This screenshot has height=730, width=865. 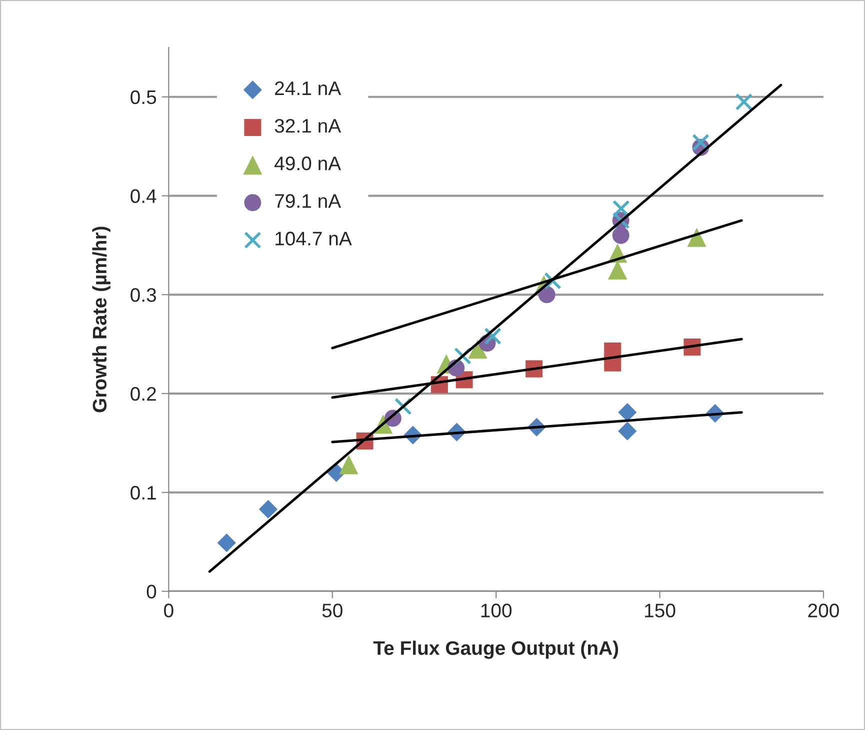 I want to click on legend-label: 32.1 nA, so click(x=308, y=125).